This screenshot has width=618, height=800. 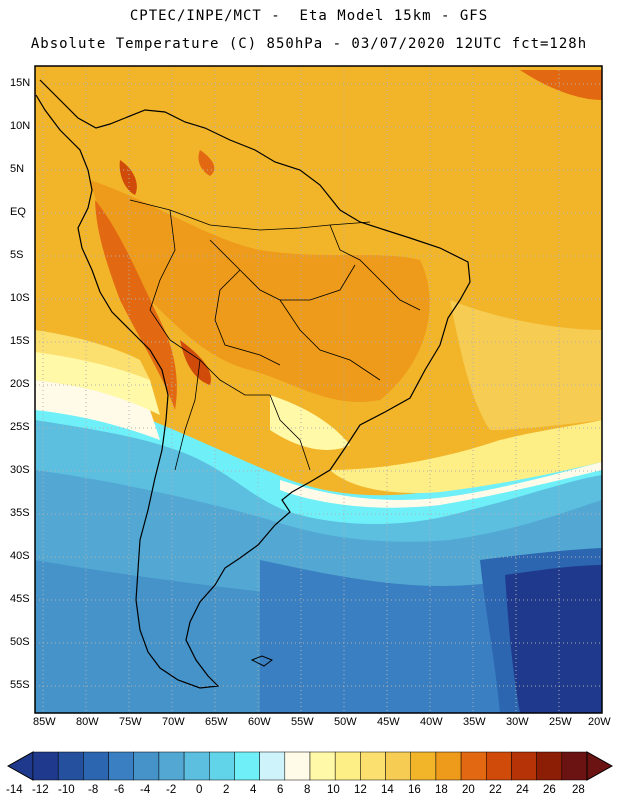 What do you see at coordinates (522, 790) in the screenshot?
I see `colorbar-label: 24` at bounding box center [522, 790].